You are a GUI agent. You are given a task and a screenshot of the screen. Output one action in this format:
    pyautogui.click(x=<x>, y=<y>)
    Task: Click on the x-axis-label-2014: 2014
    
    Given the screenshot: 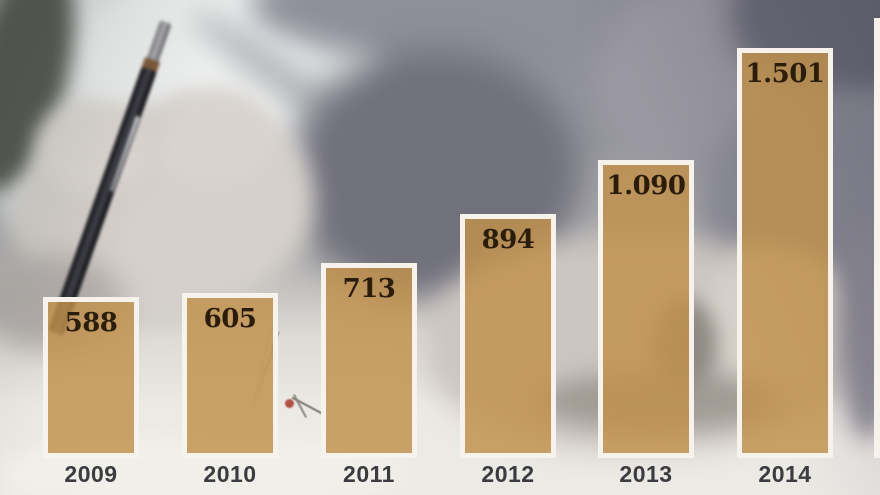 What is the action you would take?
    pyautogui.click(x=785, y=474)
    